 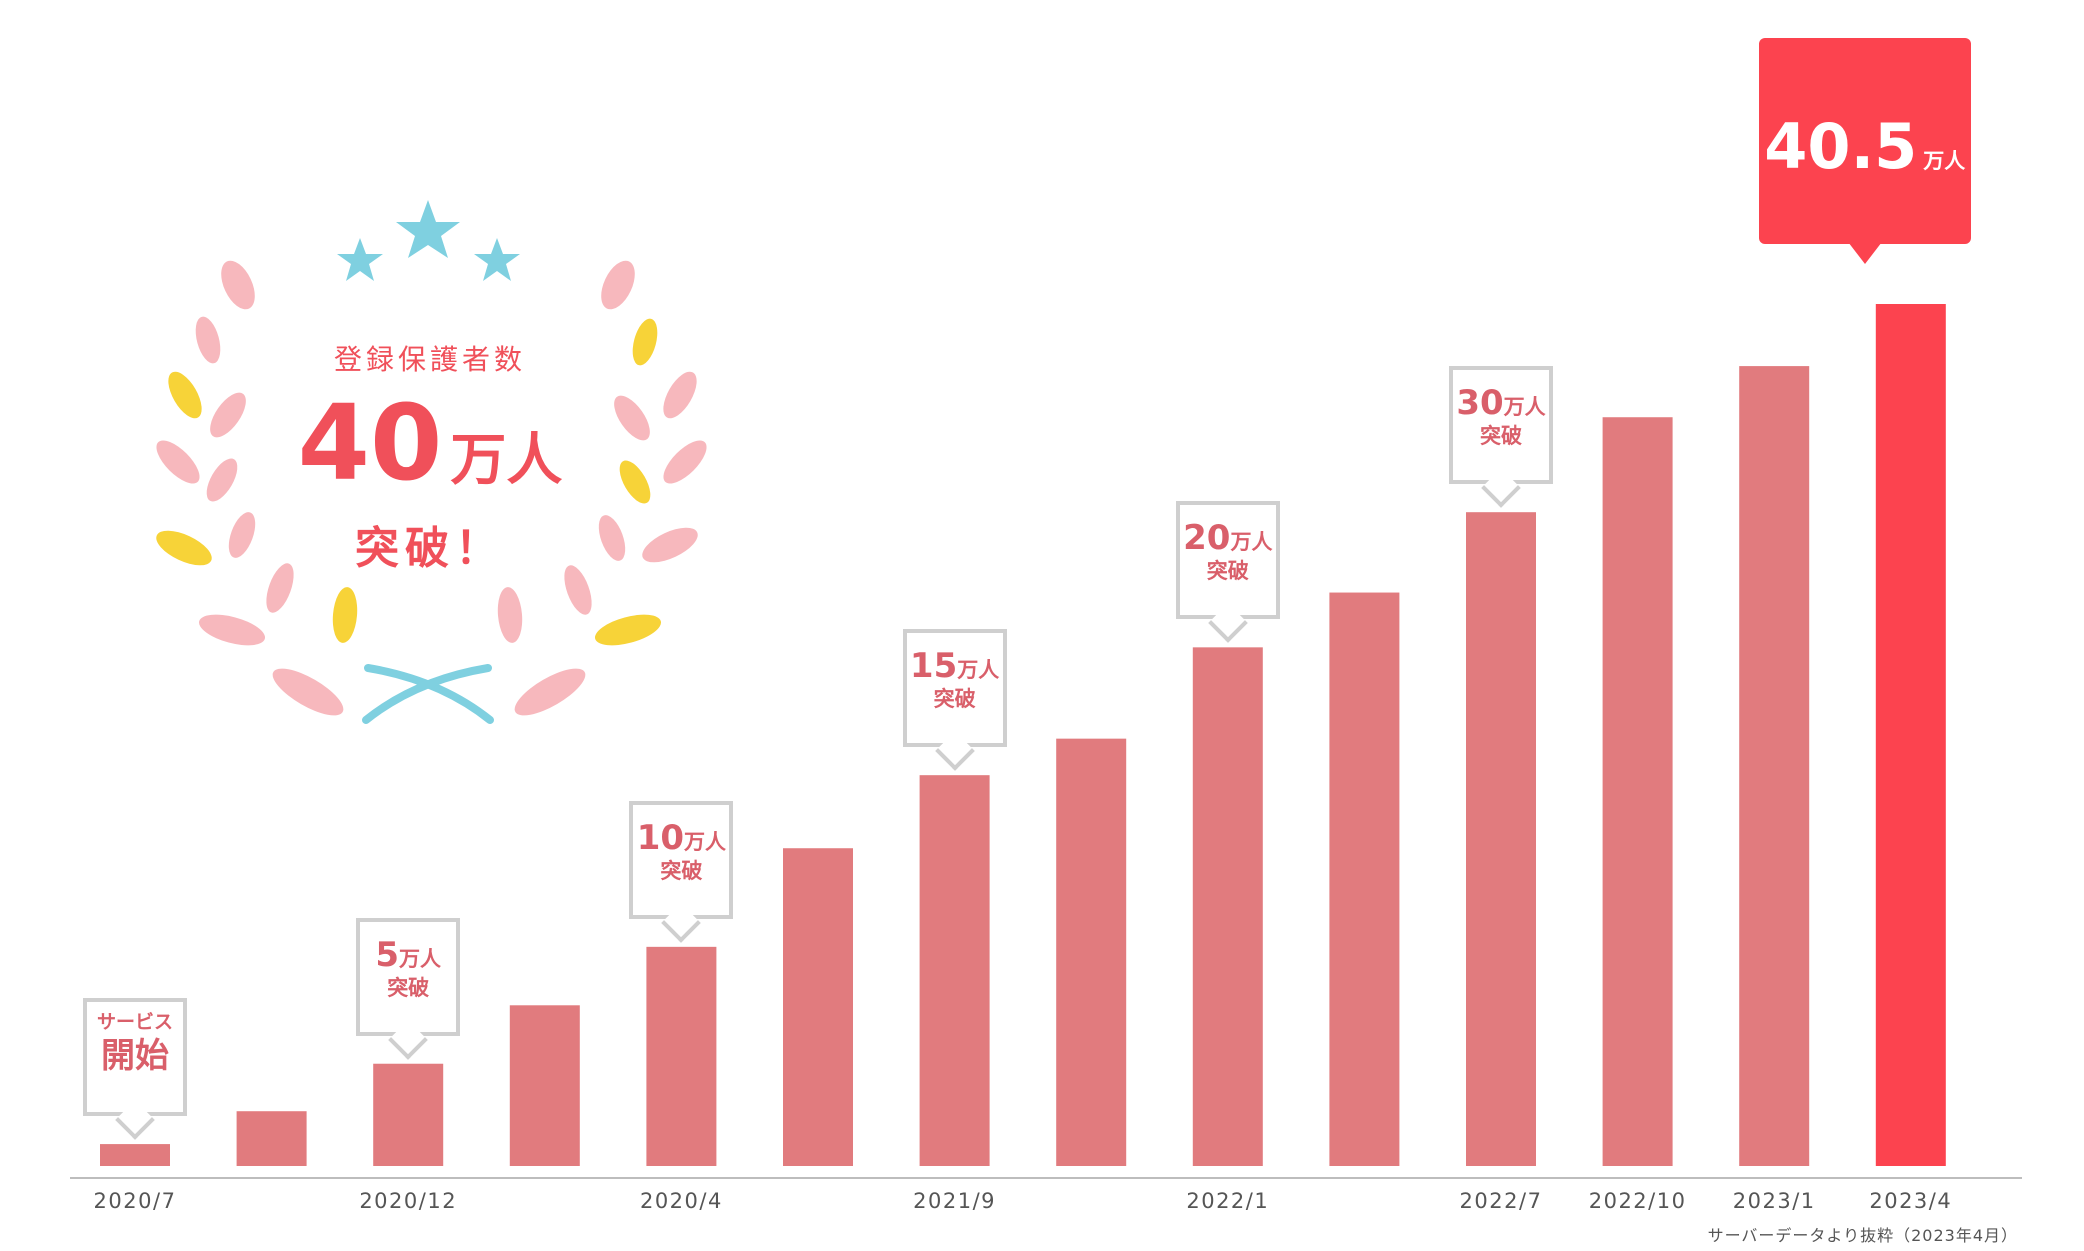 What do you see at coordinates (429, 359) in the screenshot?
I see `emblem-heading: 登録保護者数` at bounding box center [429, 359].